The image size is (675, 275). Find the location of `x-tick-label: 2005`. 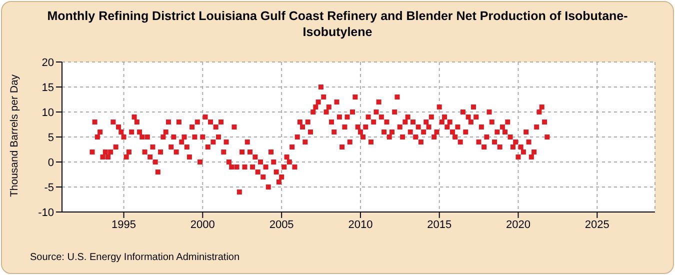

x-tick-label: 2005 is located at coordinates (281, 224).